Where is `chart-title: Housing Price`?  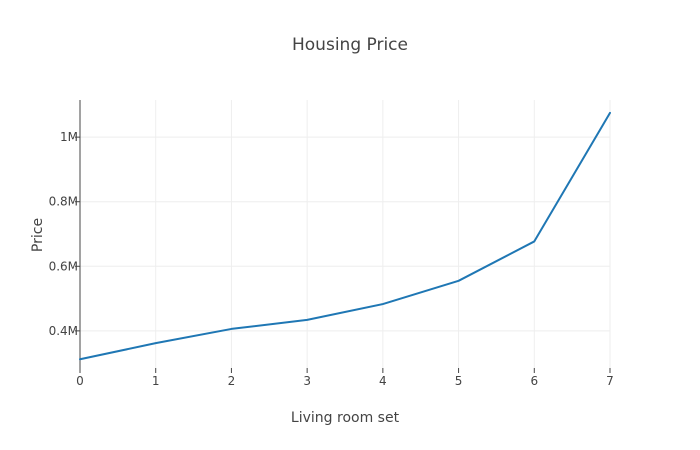 chart-title: Housing Price is located at coordinates (350, 45).